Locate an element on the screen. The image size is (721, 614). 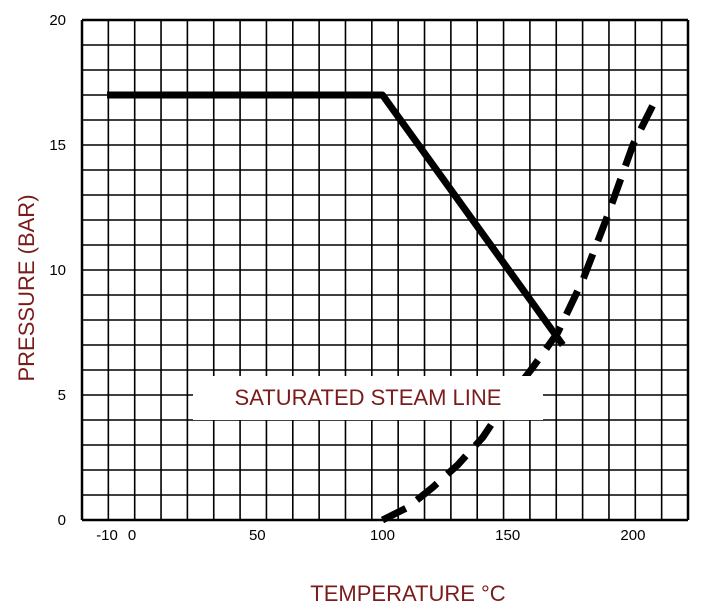
annotation-group: SATURATED STEAM LINE is located at coordinates (368, 398).